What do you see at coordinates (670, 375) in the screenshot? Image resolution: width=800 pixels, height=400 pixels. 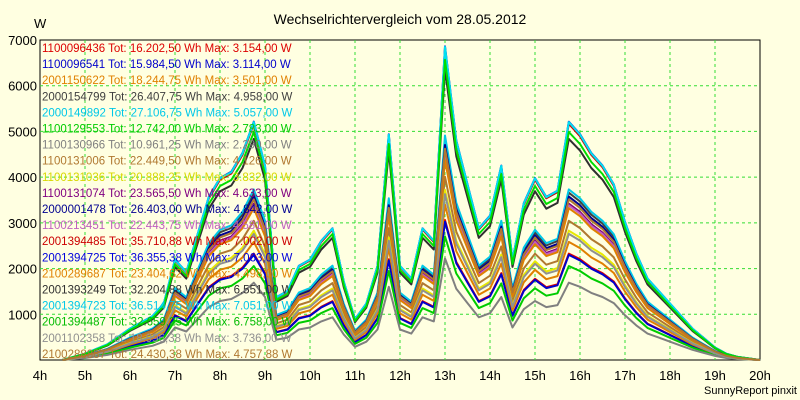 I see `x-tick-label: 18h` at bounding box center [670, 375].